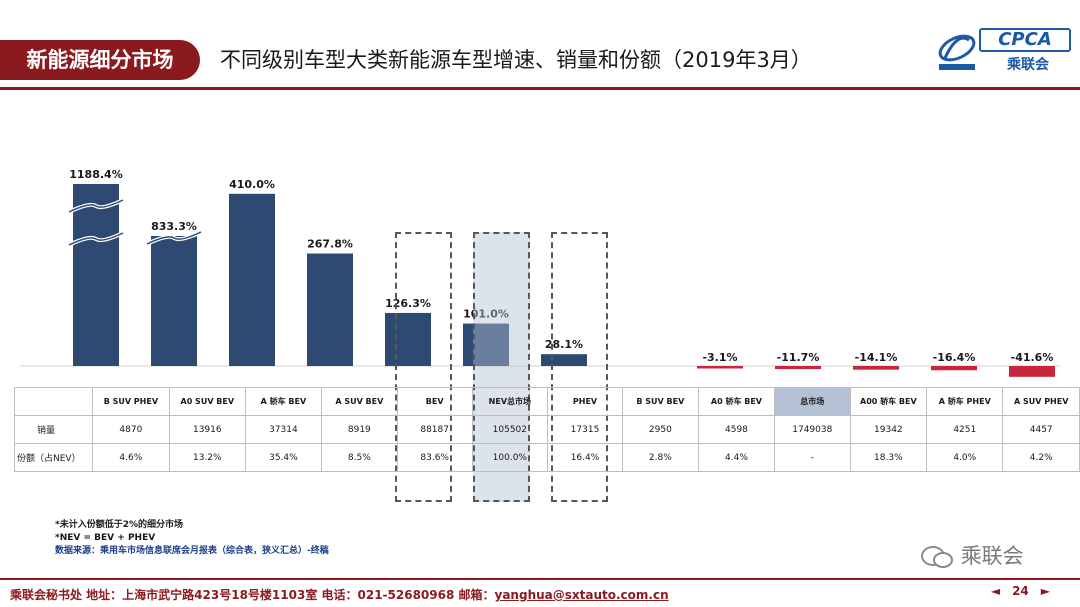 The height and width of the screenshot is (607, 1080). I want to click on table-header-cell: A SUV BEV, so click(359, 401).